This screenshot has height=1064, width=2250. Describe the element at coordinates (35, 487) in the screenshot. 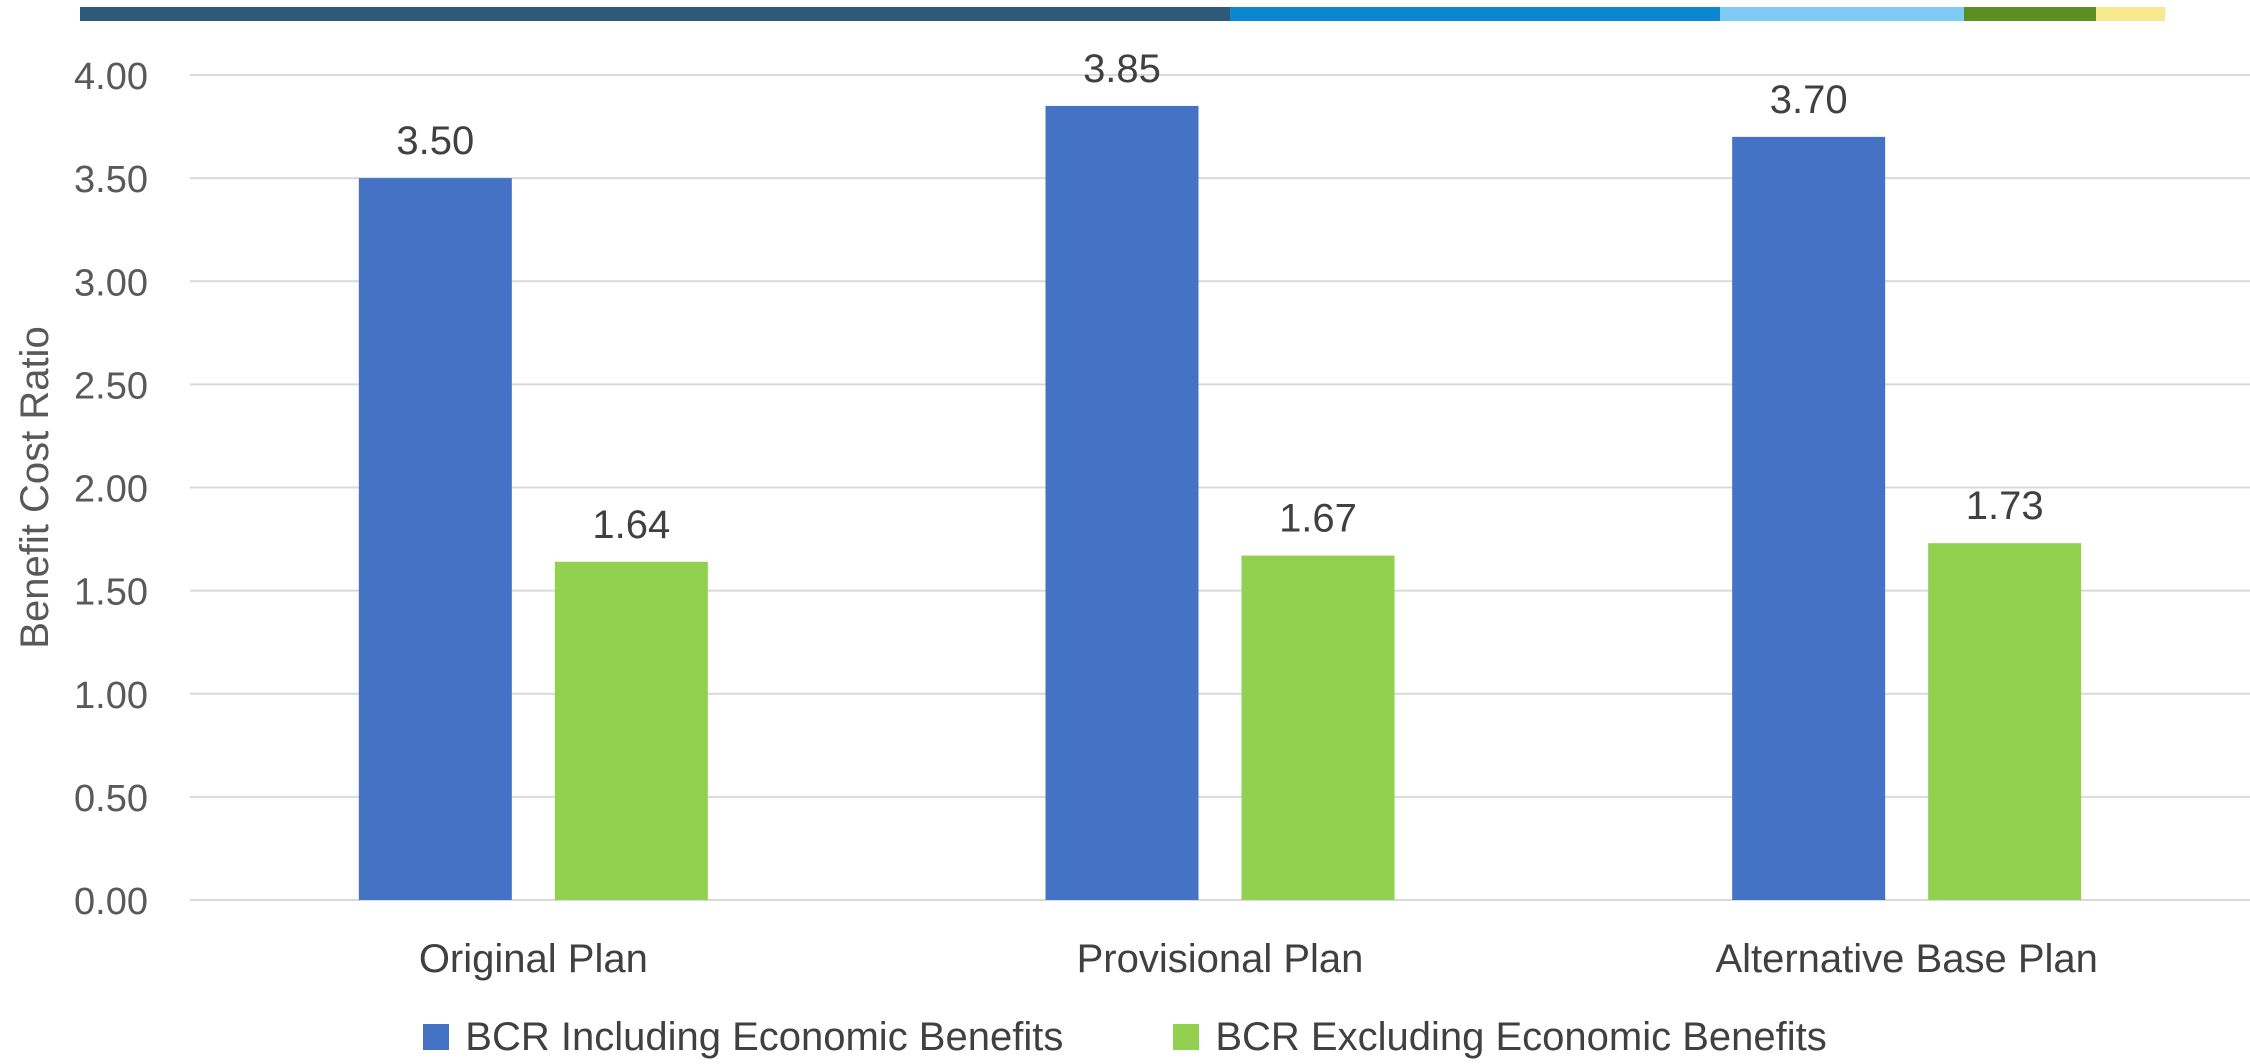

I see `y-axis-title: Benefit Cost Ratio` at that location.